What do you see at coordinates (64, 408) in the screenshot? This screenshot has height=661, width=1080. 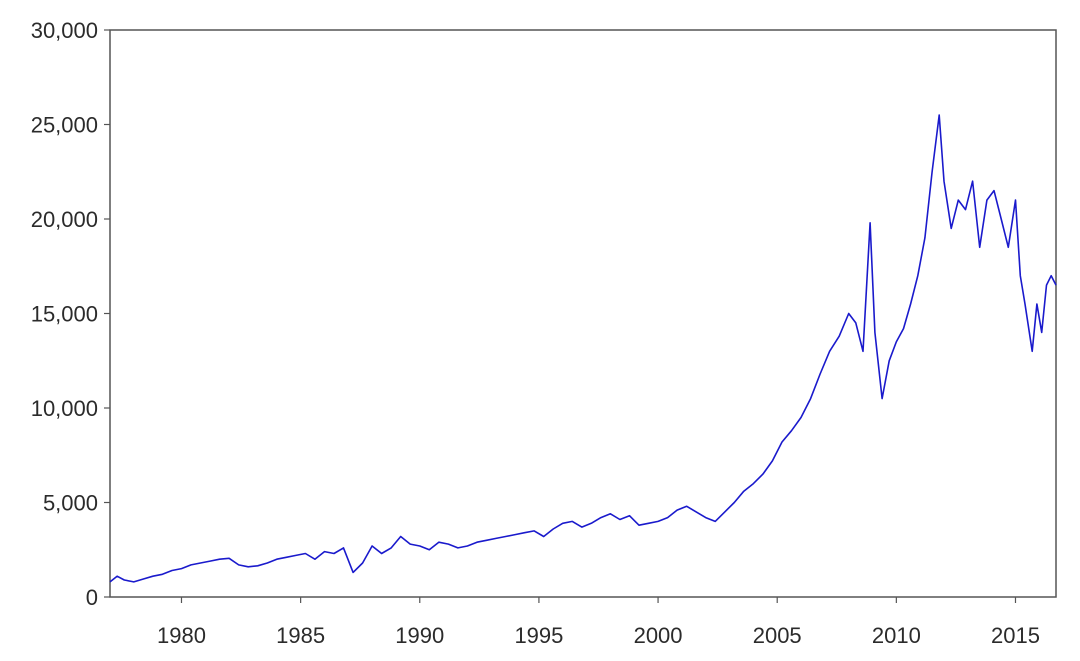 I see `y-tick-label: 10,000` at bounding box center [64, 408].